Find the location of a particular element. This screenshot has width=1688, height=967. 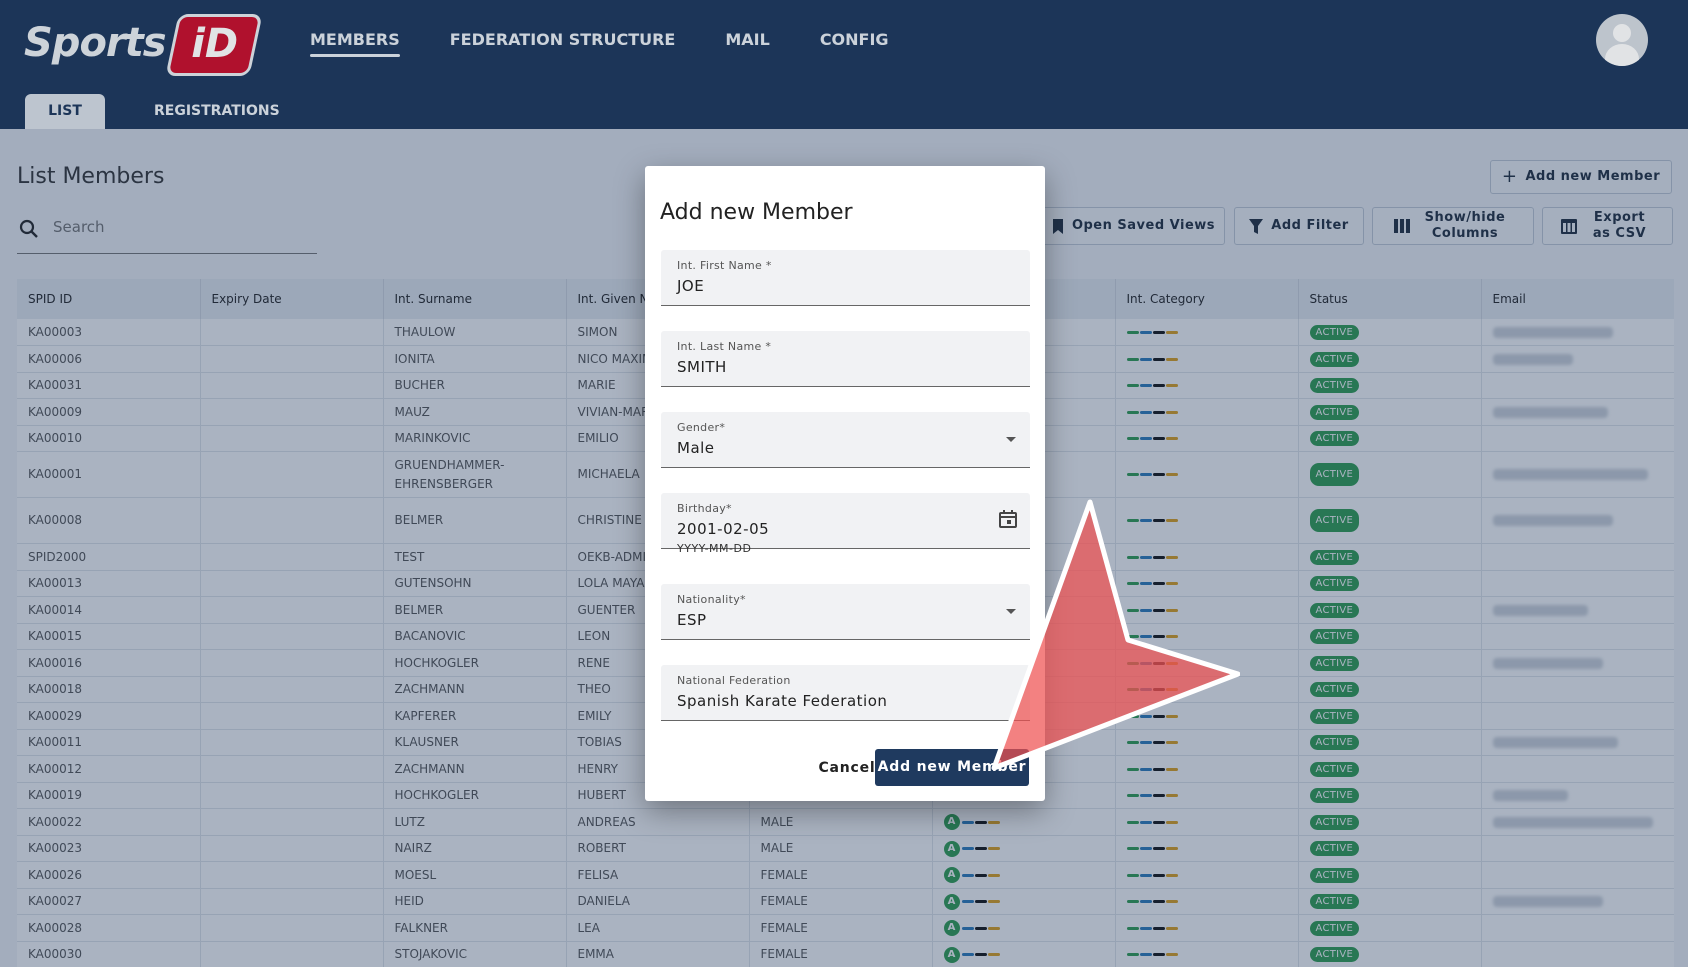

search-box is located at coordinates (167, 232).